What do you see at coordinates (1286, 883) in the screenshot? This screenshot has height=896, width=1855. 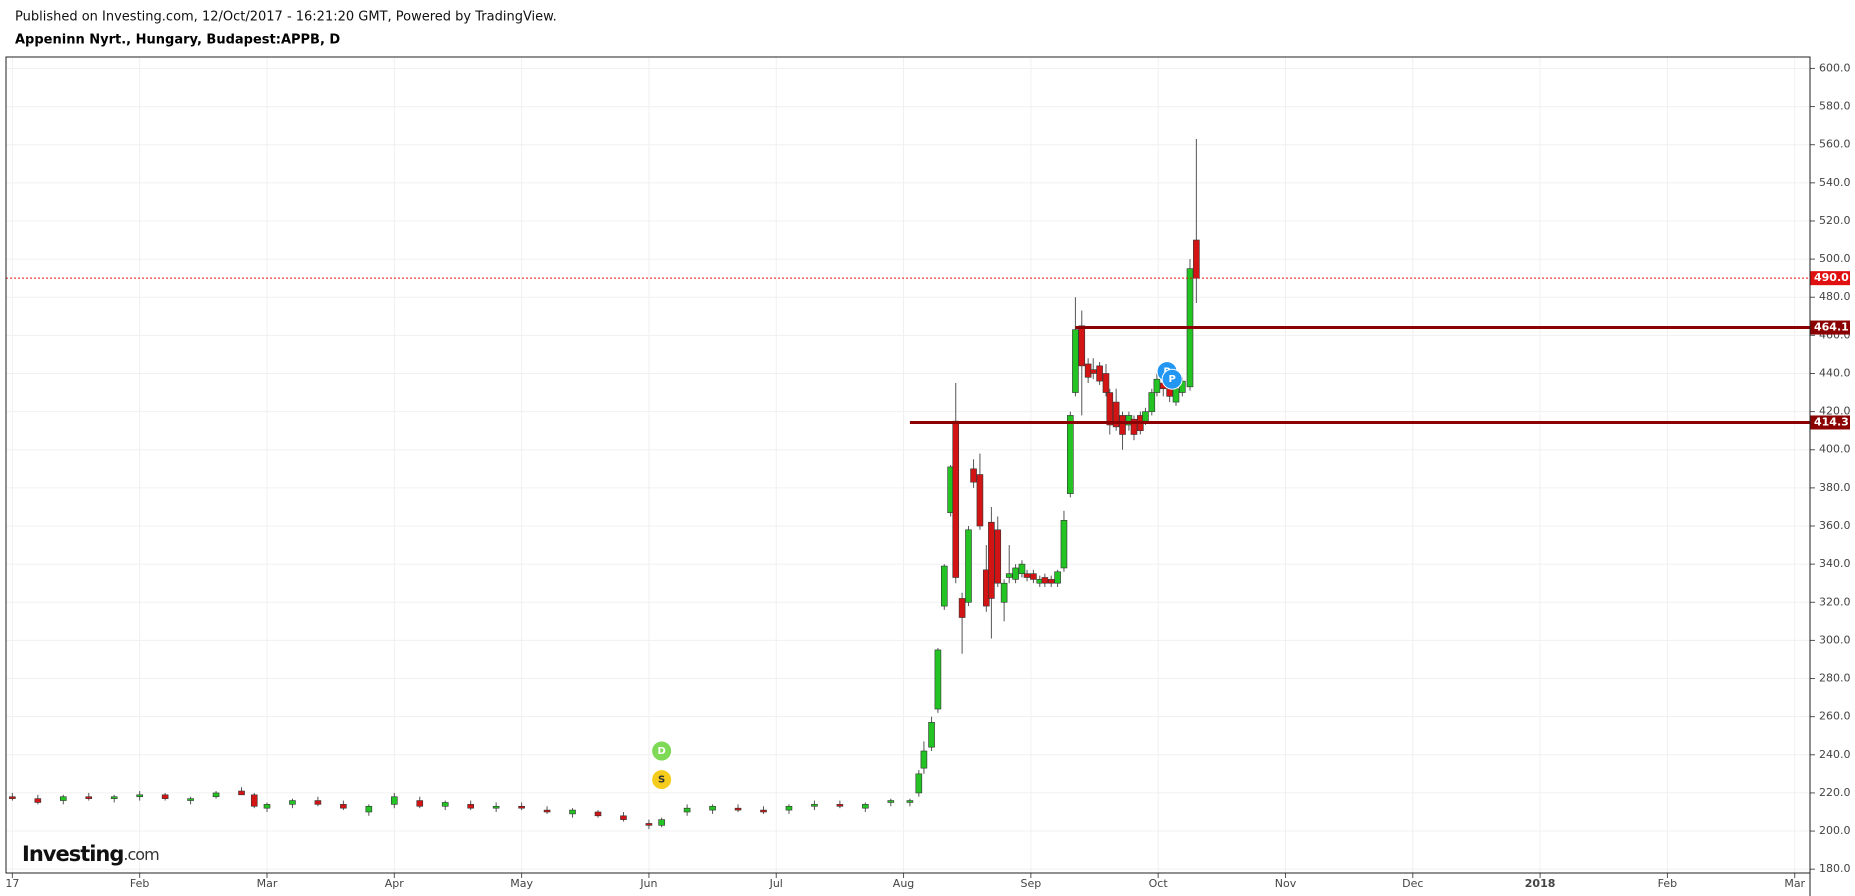 I see `x-tick-label: Nov` at bounding box center [1286, 883].